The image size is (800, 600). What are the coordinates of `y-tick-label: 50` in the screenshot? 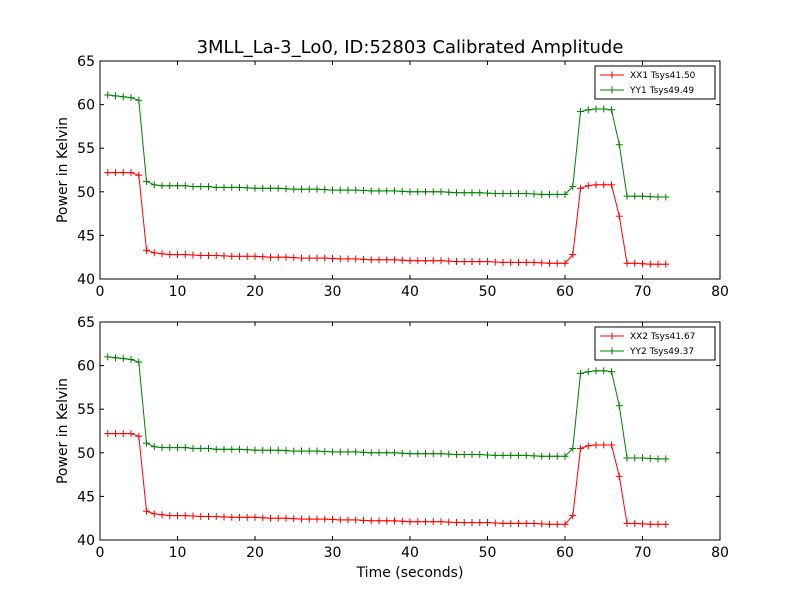 It's located at (86, 193).